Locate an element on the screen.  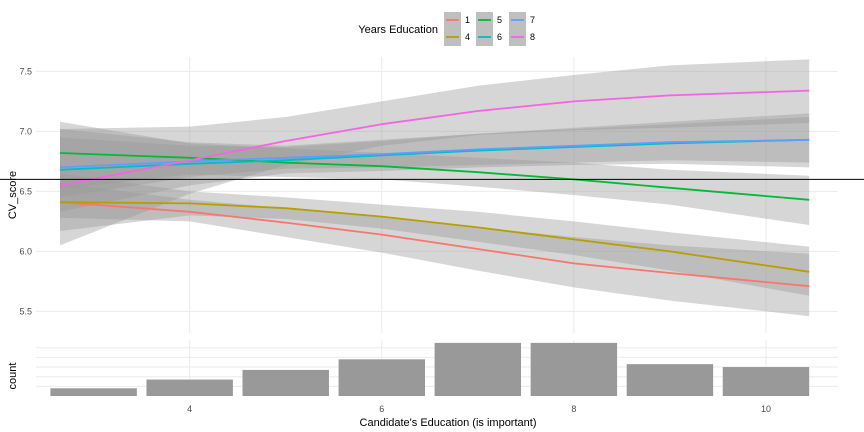
y-tick-label: 6.0 is located at coordinates (25, 251).